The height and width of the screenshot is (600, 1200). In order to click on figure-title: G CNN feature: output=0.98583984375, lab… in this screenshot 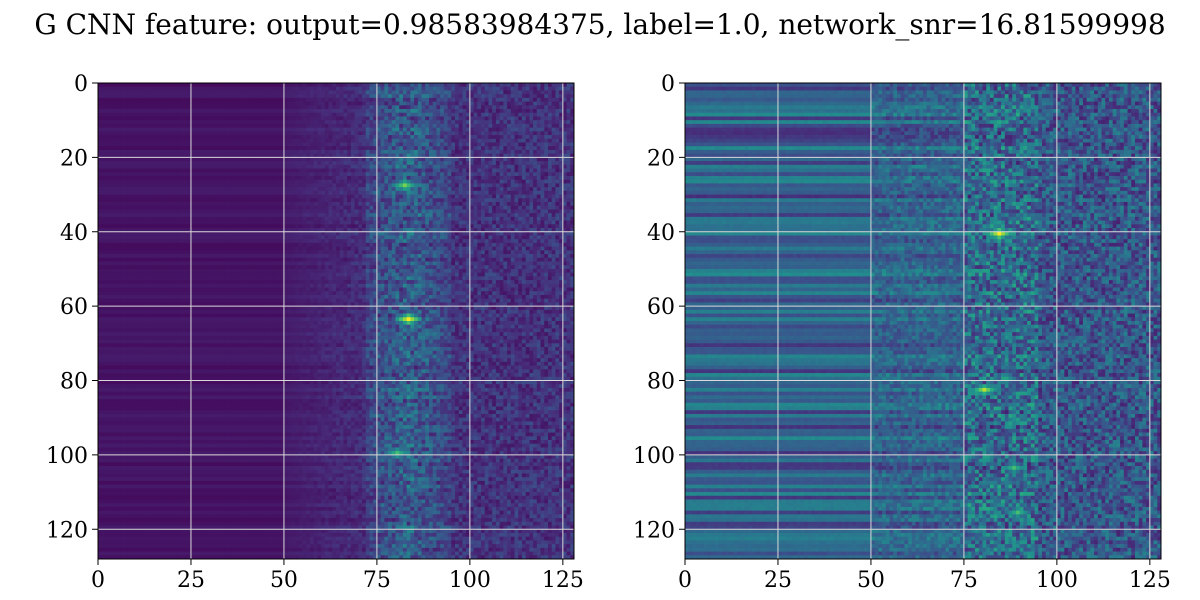, I will do `click(599, 24)`.